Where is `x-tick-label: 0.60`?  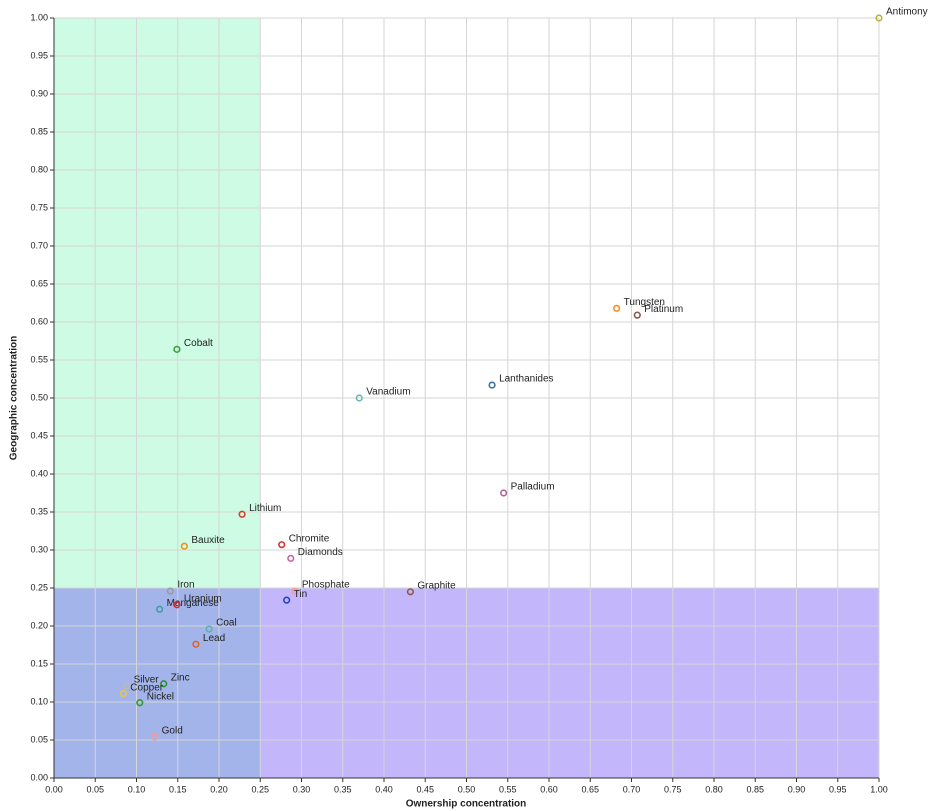 x-tick-label: 0.60 is located at coordinates (549, 789).